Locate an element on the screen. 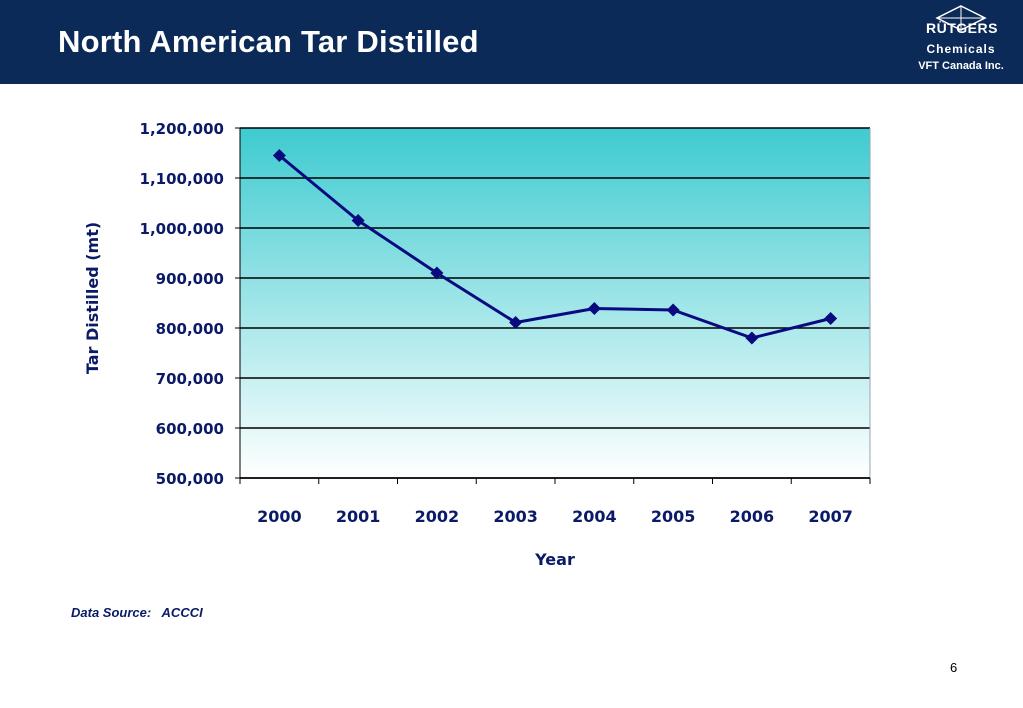 The width and height of the screenshot is (1023, 708). x-tick-label: 2006 is located at coordinates (752, 516).